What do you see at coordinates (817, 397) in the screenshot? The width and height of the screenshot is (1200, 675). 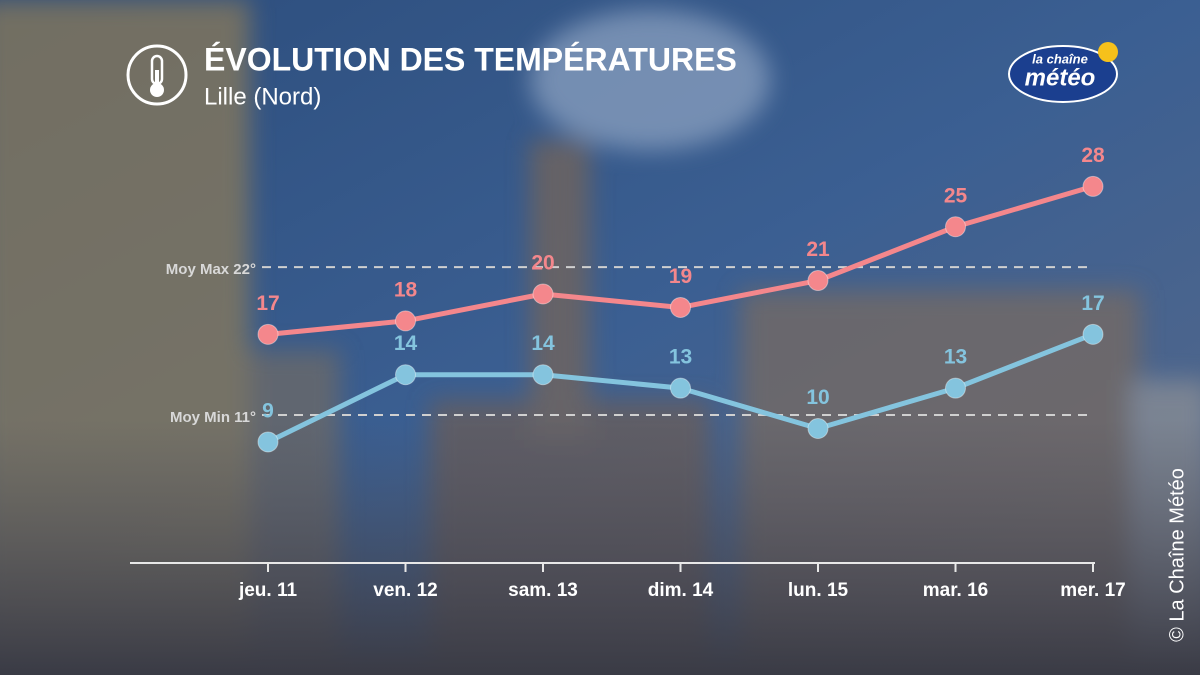 I see `data-label: 10` at bounding box center [817, 397].